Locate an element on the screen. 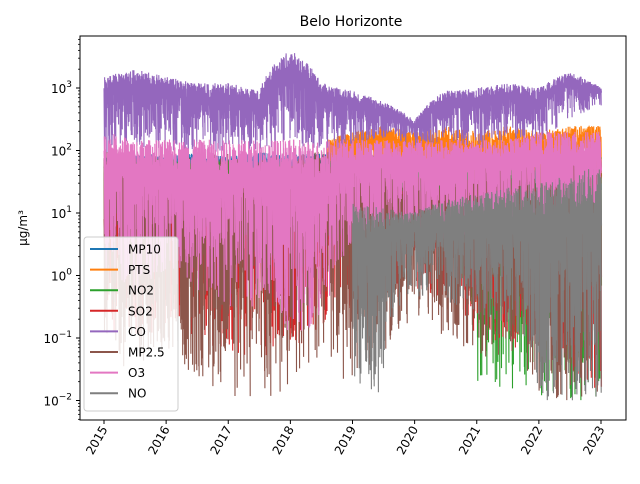 This screenshot has height=484, width=640. legend-label: MP10 is located at coordinates (144, 250).